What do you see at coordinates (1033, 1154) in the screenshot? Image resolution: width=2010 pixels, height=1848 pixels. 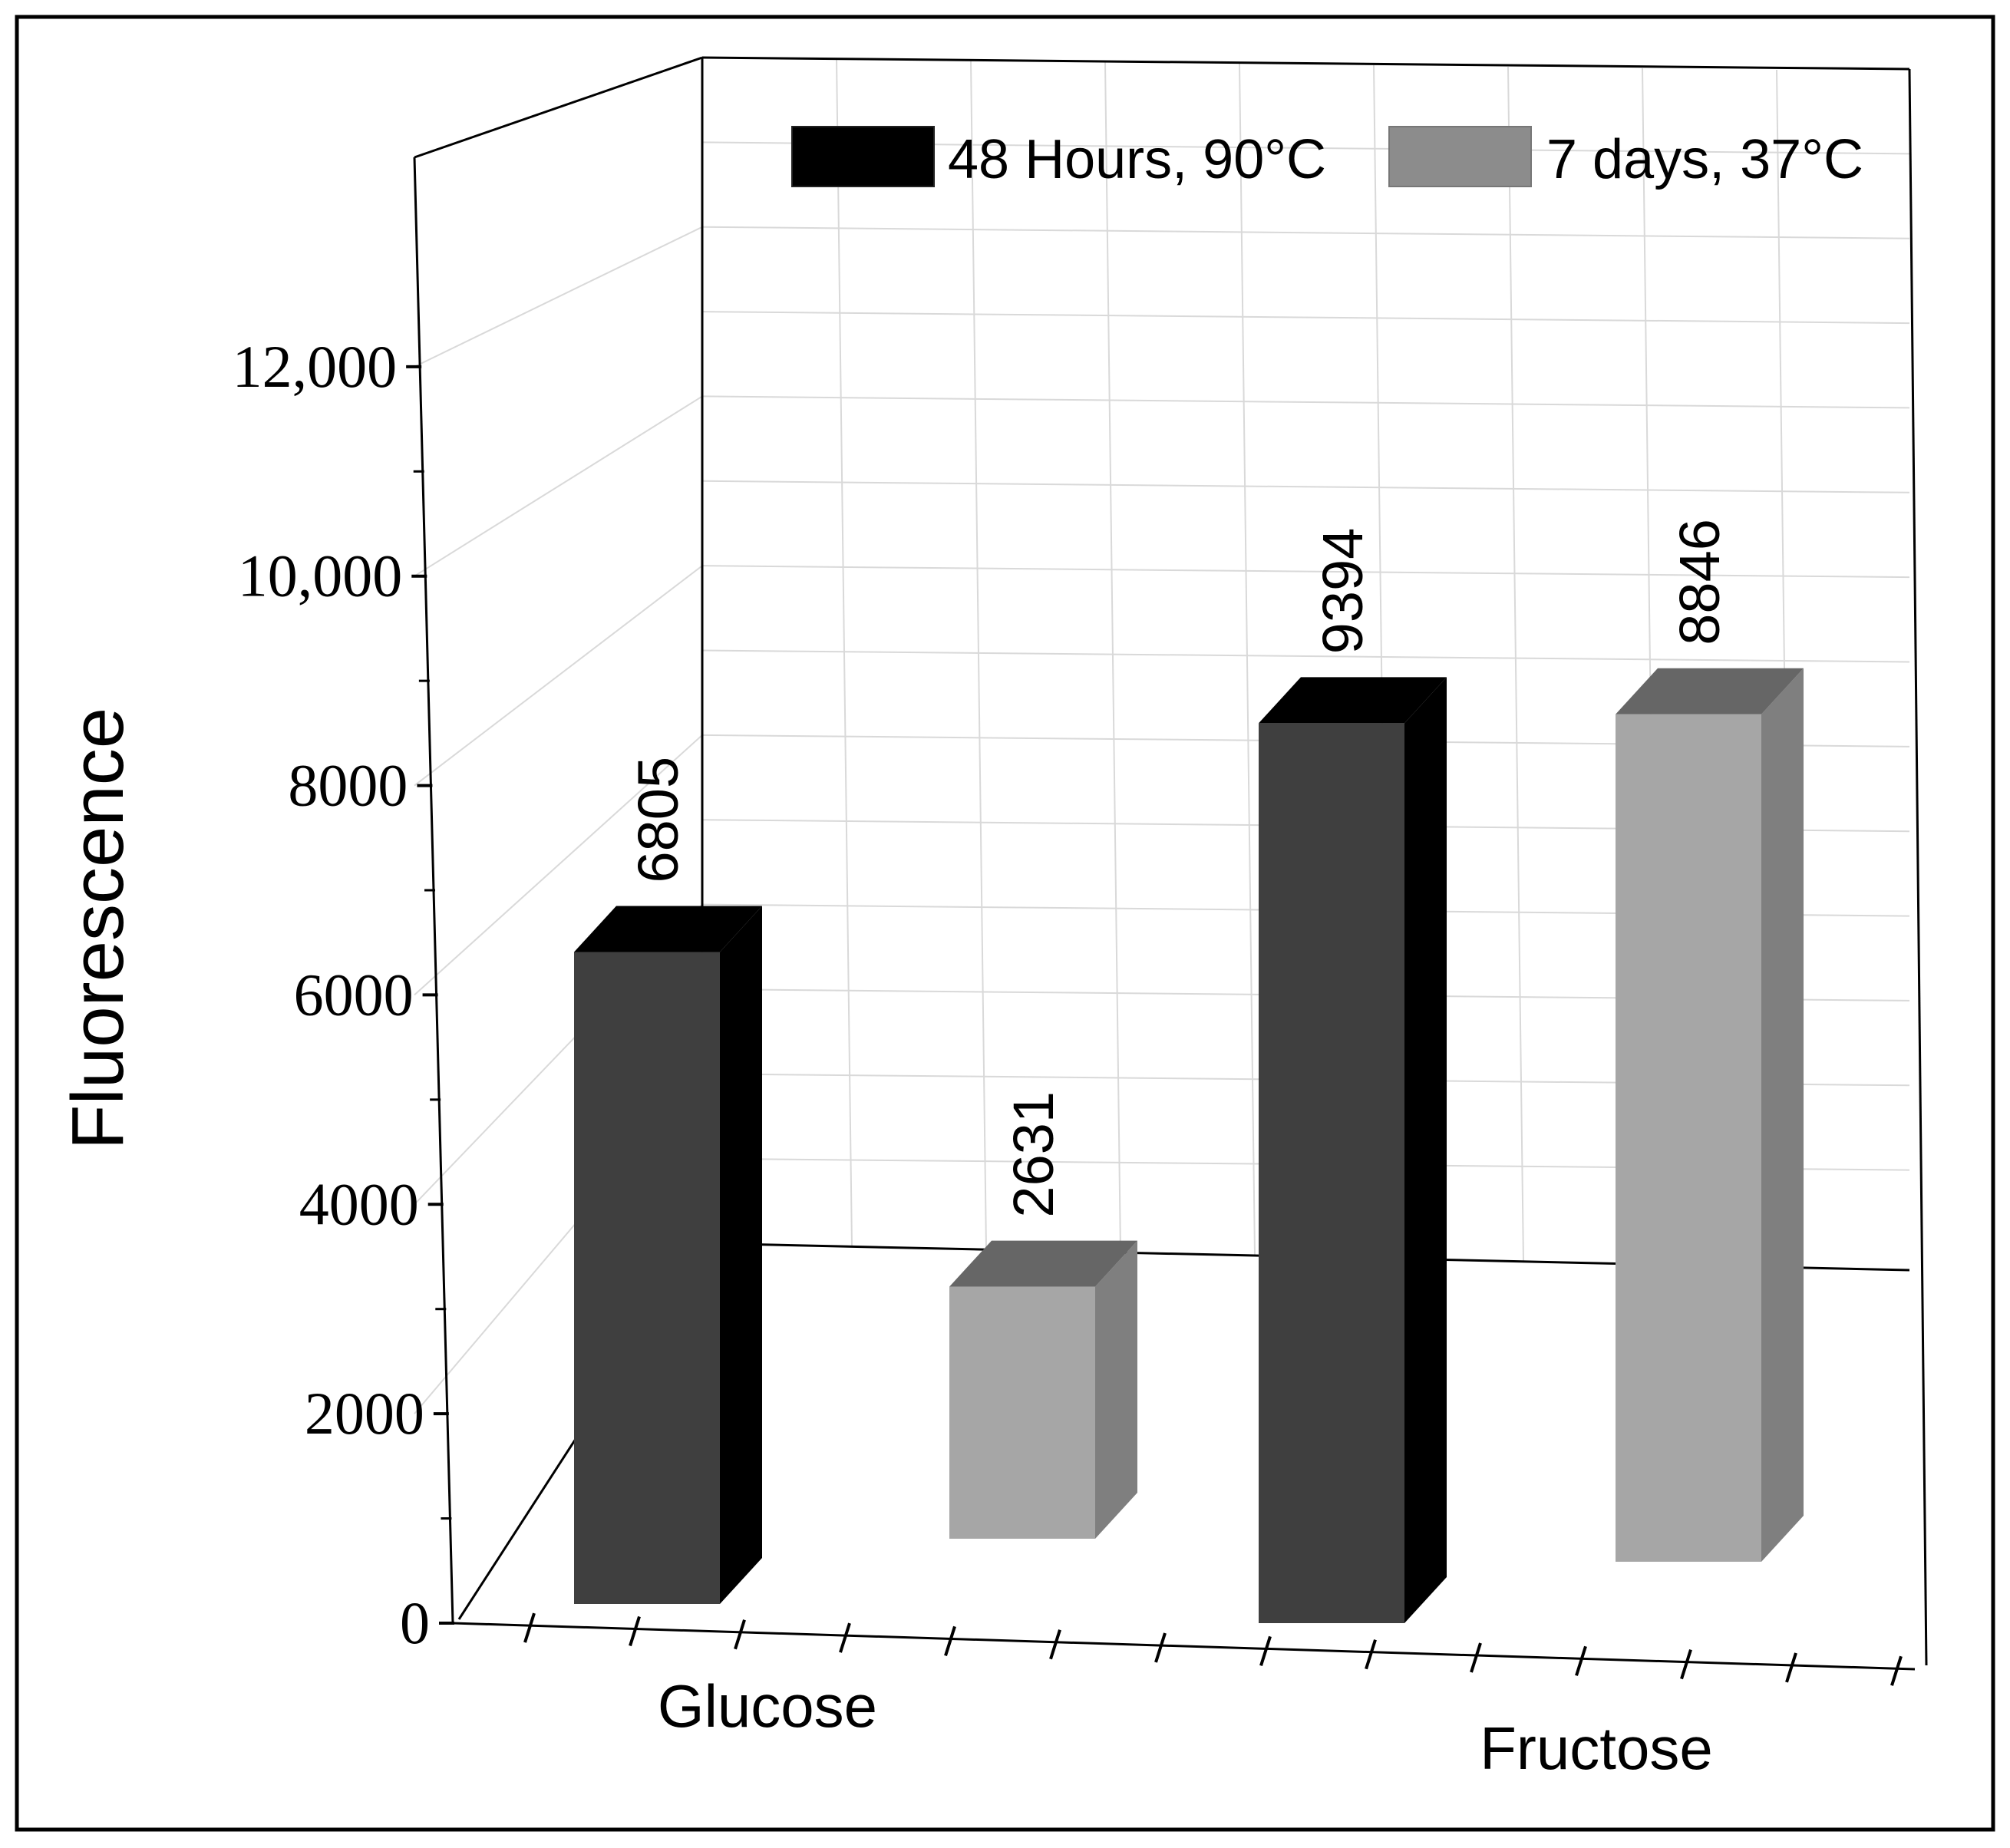 I see `value-label: 2631` at bounding box center [1033, 1154].